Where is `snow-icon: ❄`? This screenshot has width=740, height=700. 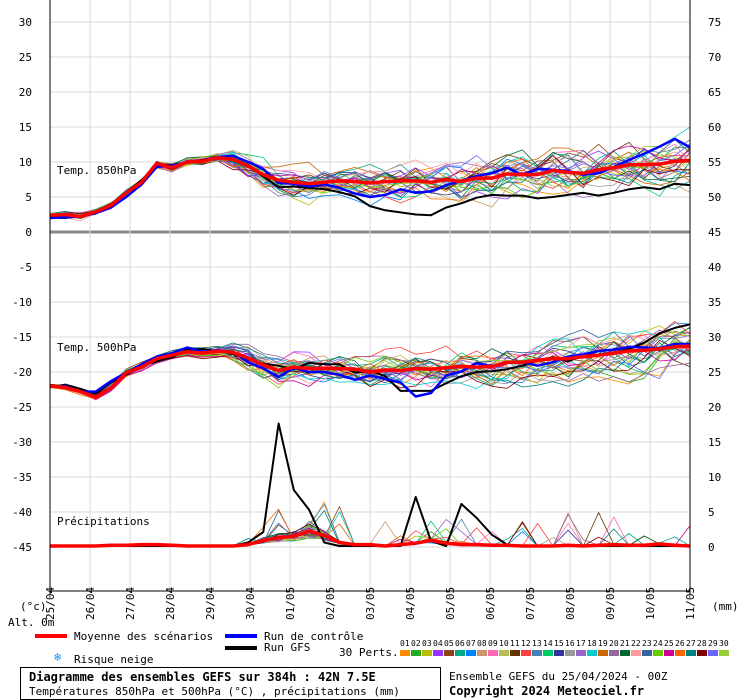
snow-icon: ❄ is located at coordinates (58, 657).